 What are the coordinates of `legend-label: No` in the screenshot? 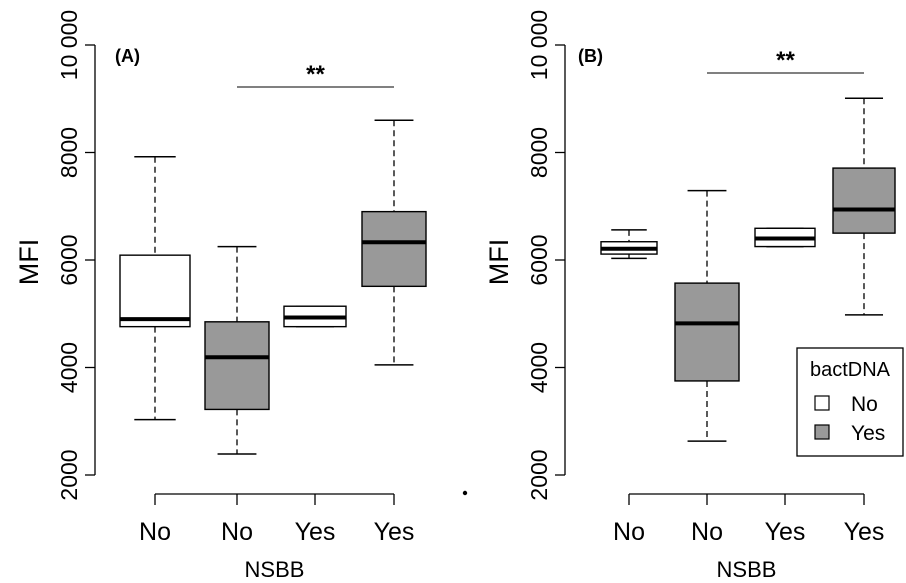 It's located at (864, 404).